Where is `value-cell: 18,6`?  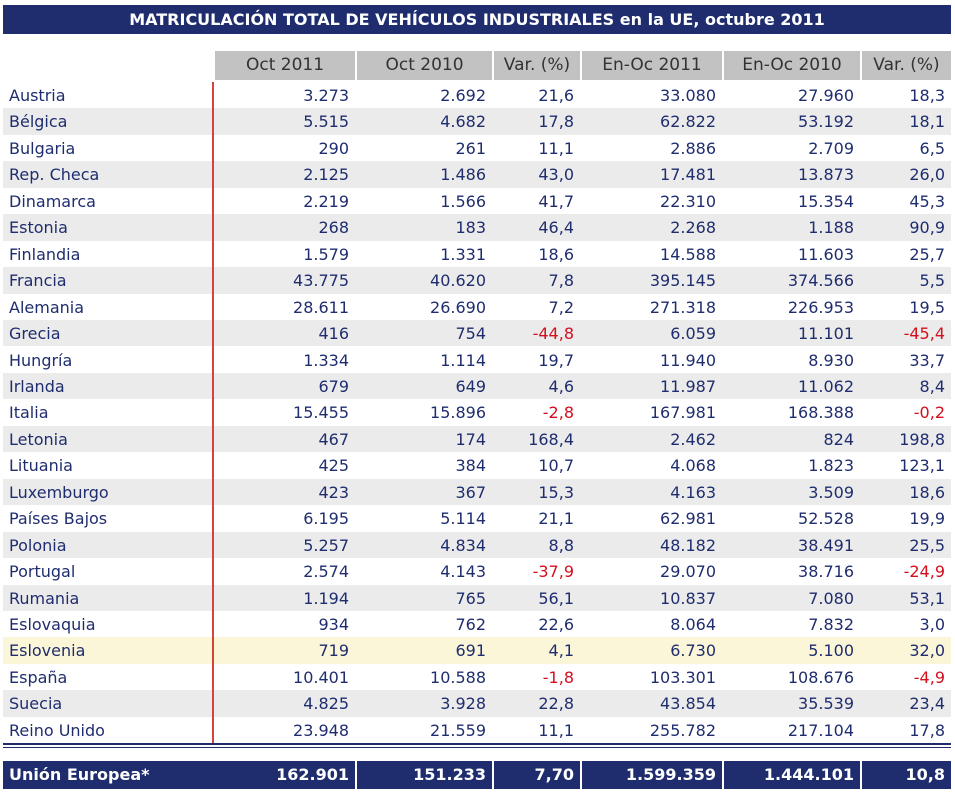 value-cell: 18,6 is located at coordinates (556, 254).